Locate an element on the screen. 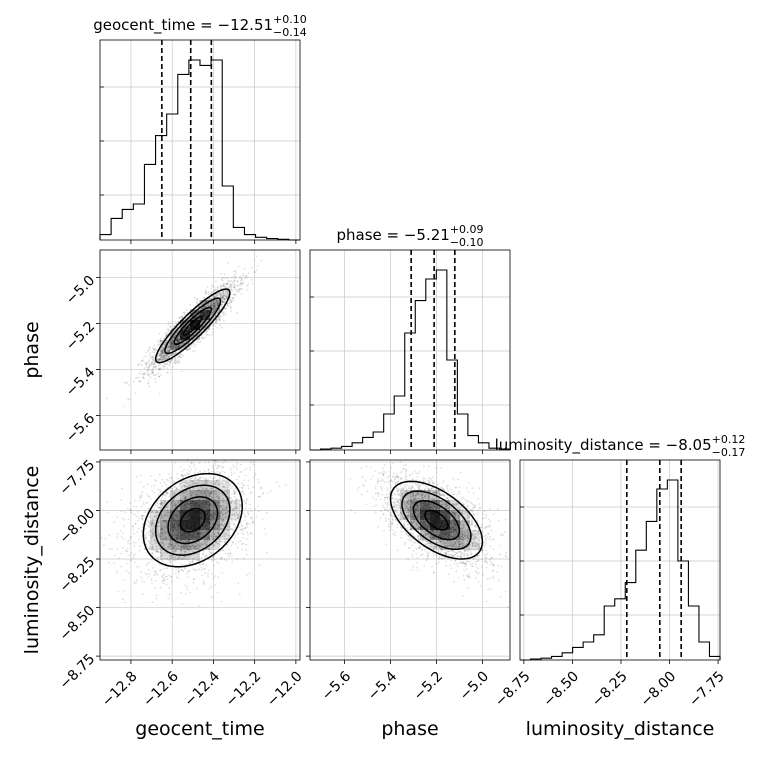 This screenshot has height=760, width=760. x-tick-label: −5.6 is located at coordinates (336, 685).